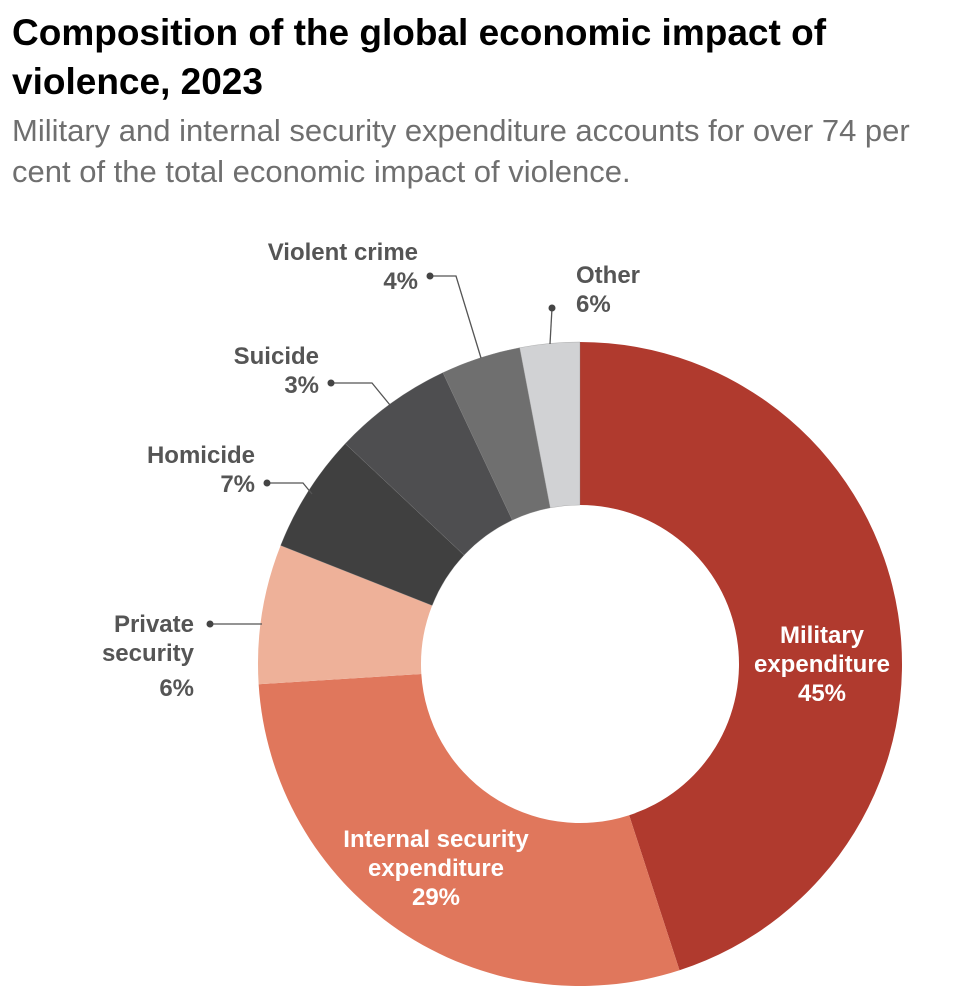 The height and width of the screenshot is (1008, 980). What do you see at coordinates (201, 455) in the screenshot?
I see `slice-label: Homicide` at bounding box center [201, 455].